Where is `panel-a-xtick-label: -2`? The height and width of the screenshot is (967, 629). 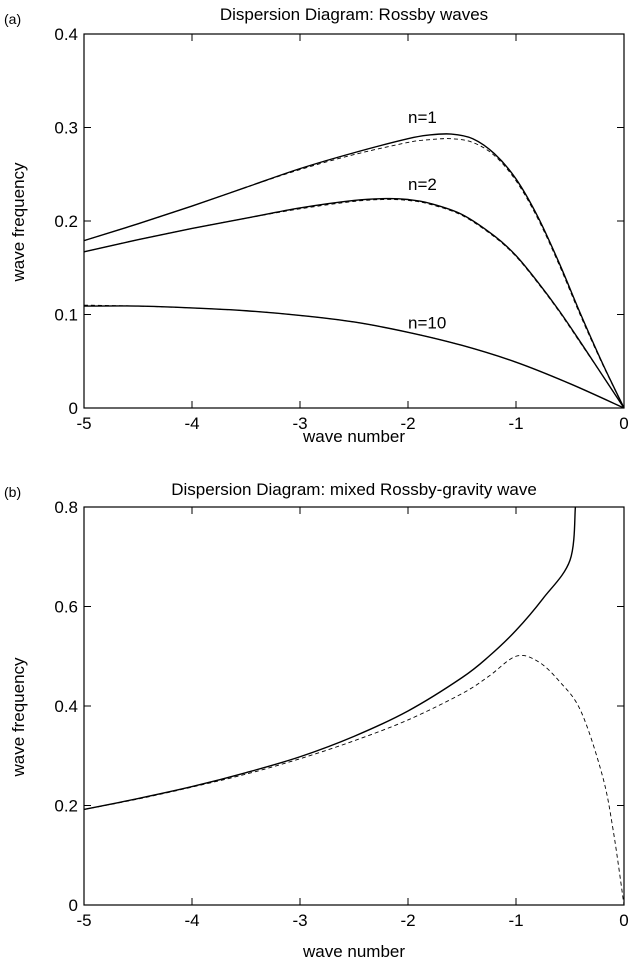
panel-a-xtick-label: -2 is located at coordinates (407, 423).